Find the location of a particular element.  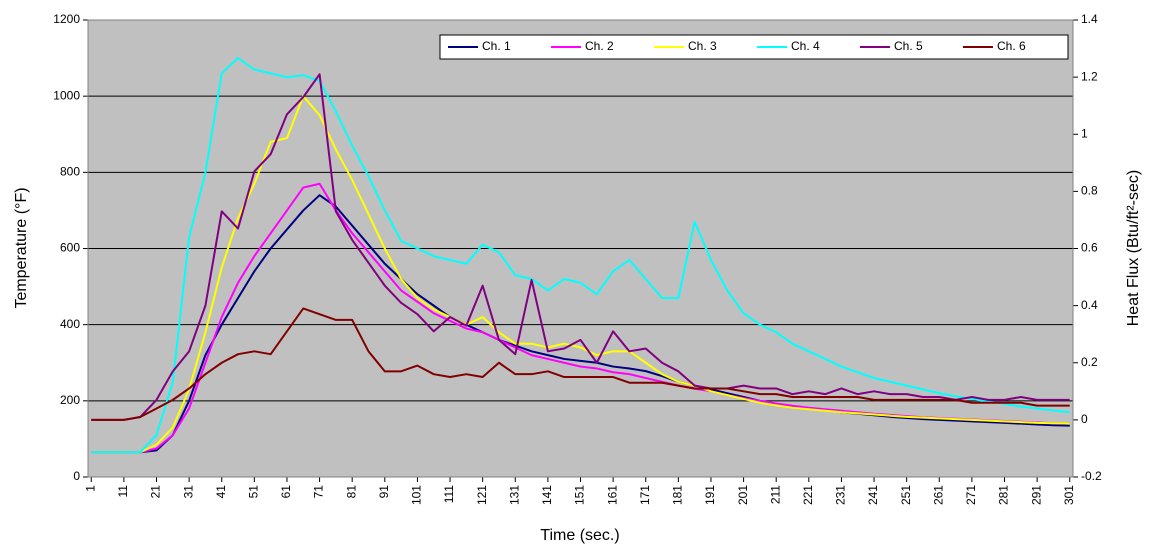

y-tick-label: 0 is located at coordinates (76, 476).